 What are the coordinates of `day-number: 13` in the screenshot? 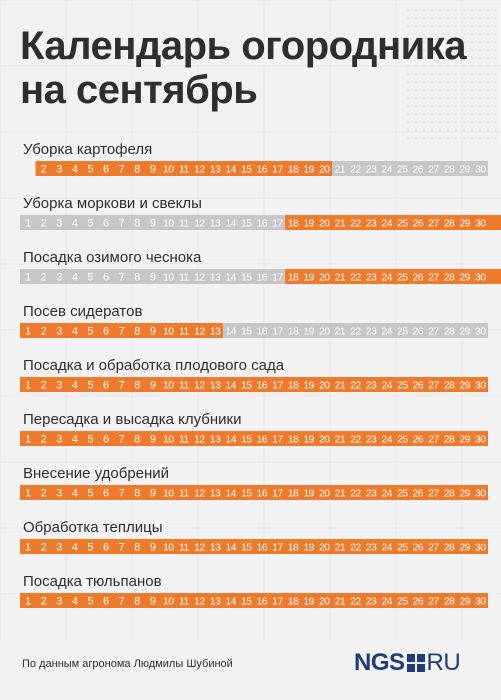 It's located at (215, 440).